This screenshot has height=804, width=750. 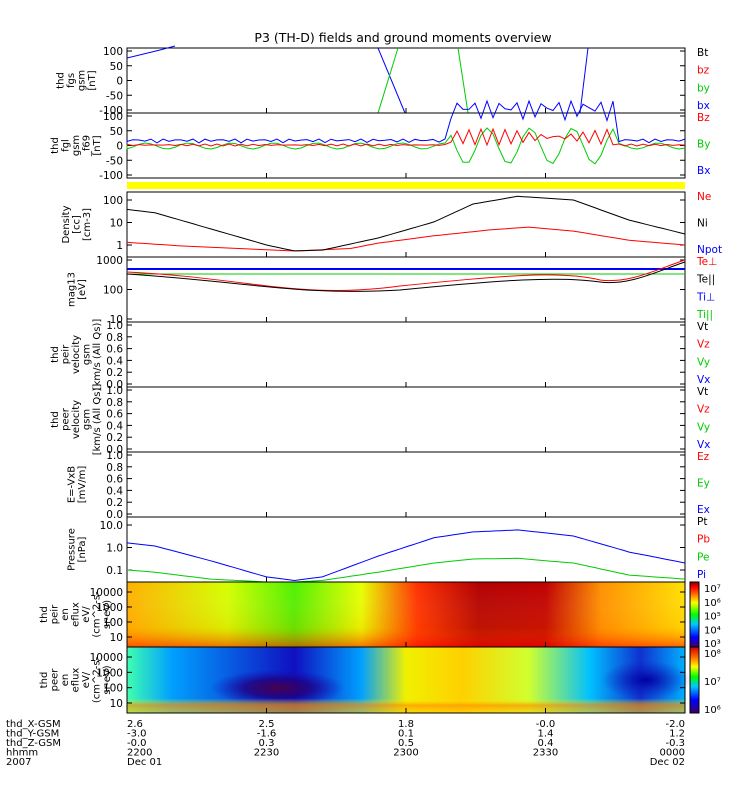 I want to click on trace-te-perp, so click(x=406, y=275).